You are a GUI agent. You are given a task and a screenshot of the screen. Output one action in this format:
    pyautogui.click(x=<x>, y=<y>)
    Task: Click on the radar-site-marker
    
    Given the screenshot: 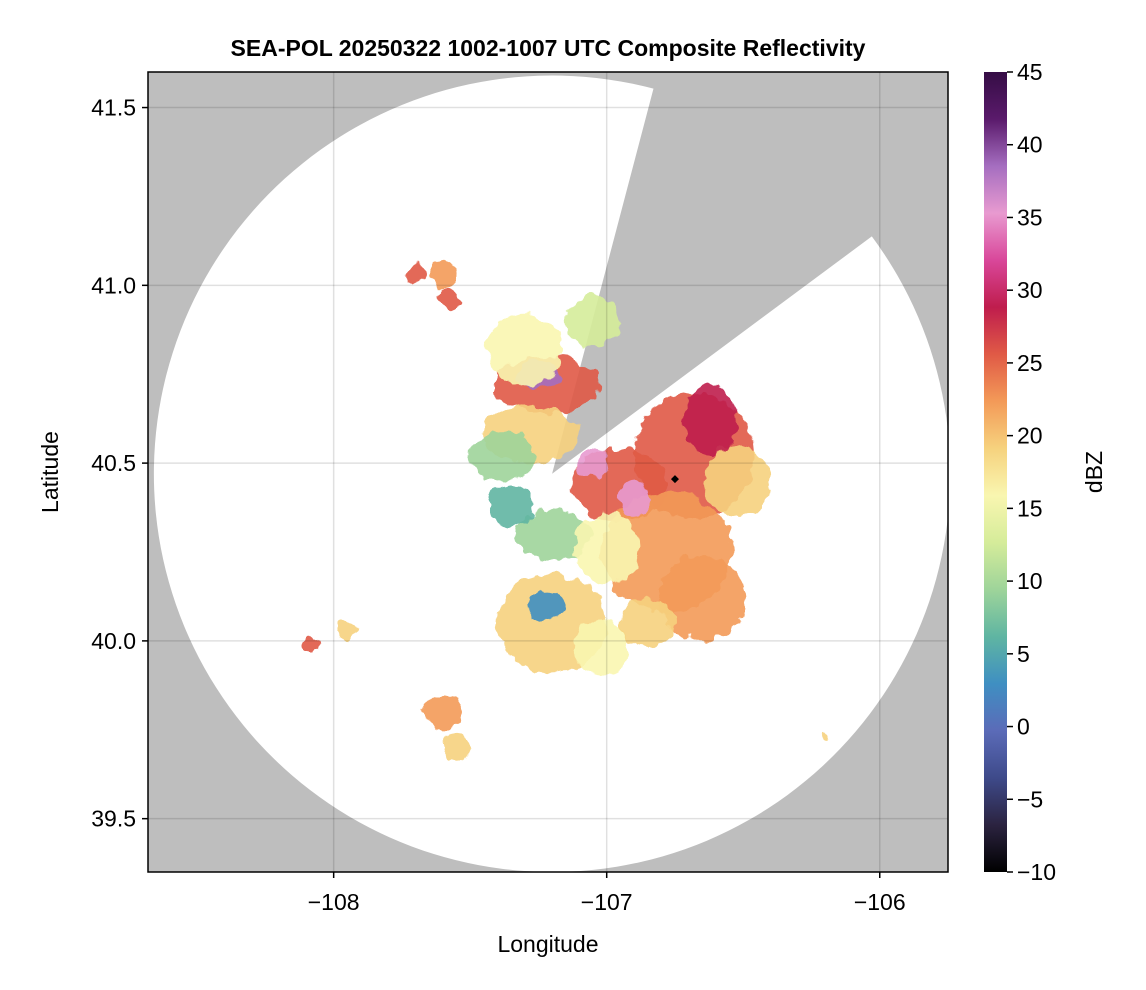 What is the action you would take?
    pyautogui.click(x=674, y=479)
    